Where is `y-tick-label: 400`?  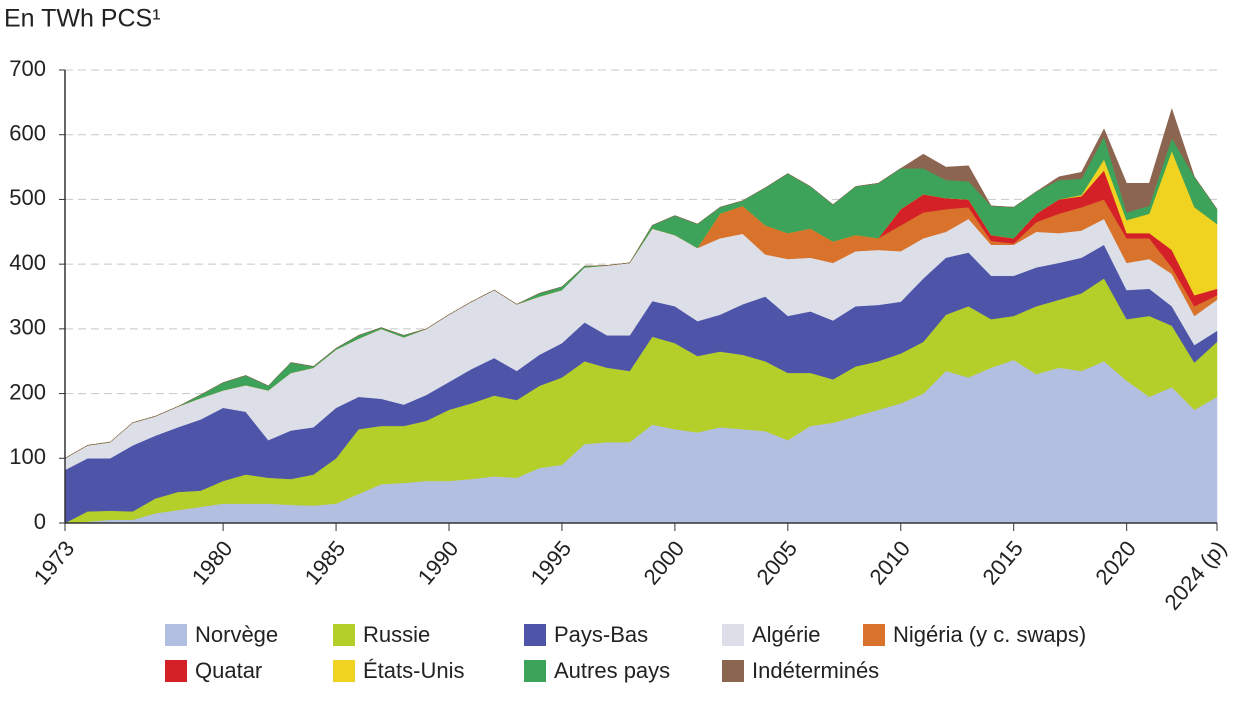
y-tick-label: 400 is located at coordinates (27, 262).